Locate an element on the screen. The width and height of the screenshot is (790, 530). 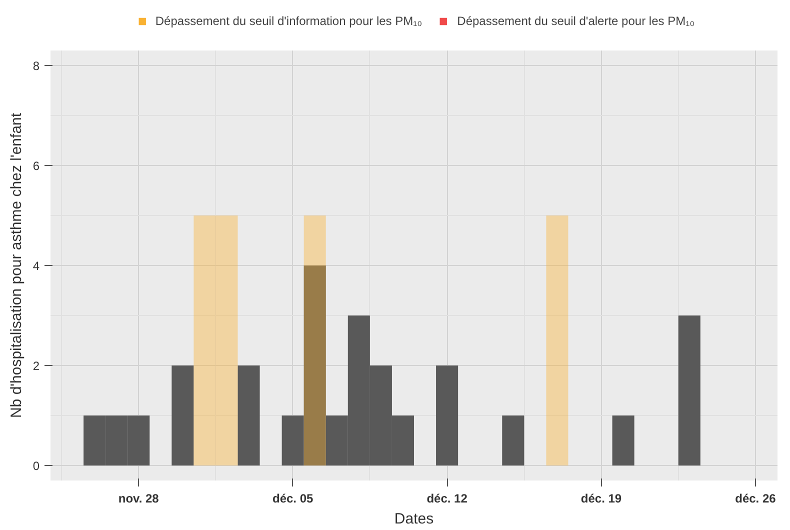
x-tick-label: déc. 26 is located at coordinates (755, 499).